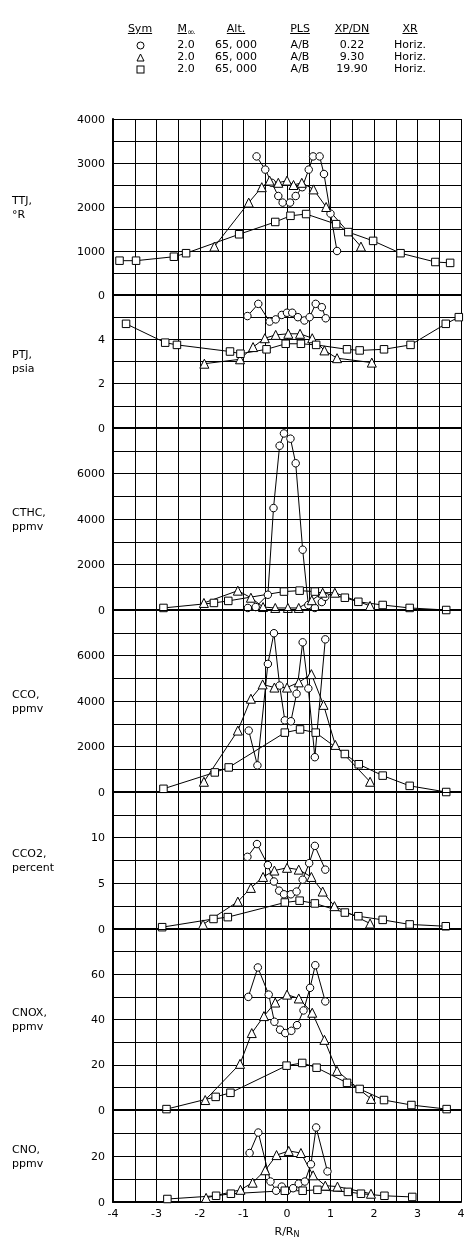 The width and height of the screenshot is (473, 1251). What do you see at coordinates (91, 251) in the screenshot?
I see `y-tick-label: 1000` at bounding box center [91, 251].